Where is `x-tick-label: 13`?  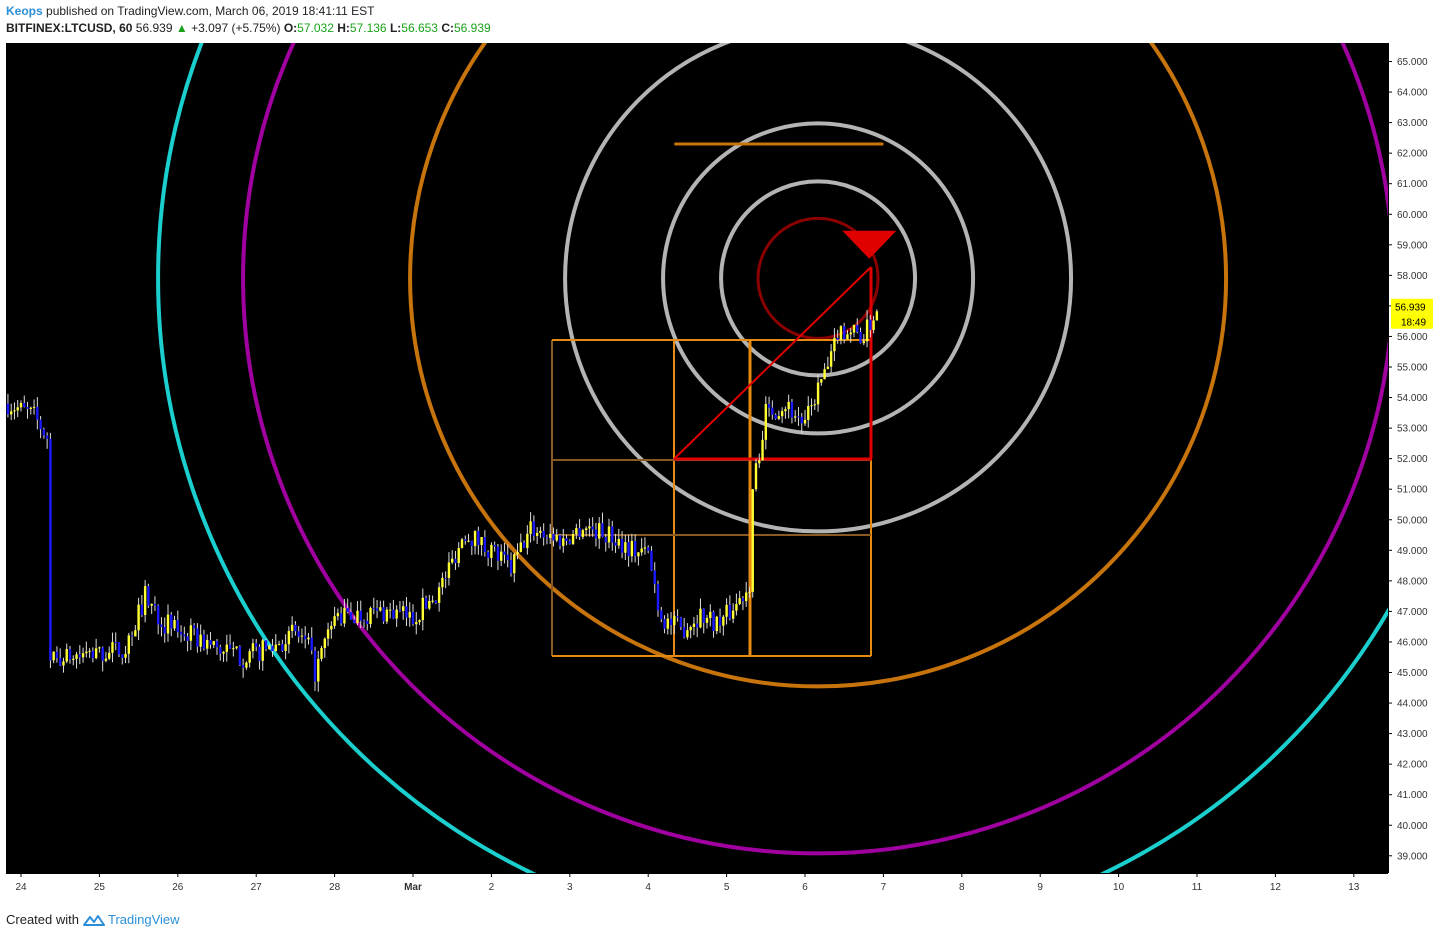
x-tick-label: 13 is located at coordinates (1354, 887).